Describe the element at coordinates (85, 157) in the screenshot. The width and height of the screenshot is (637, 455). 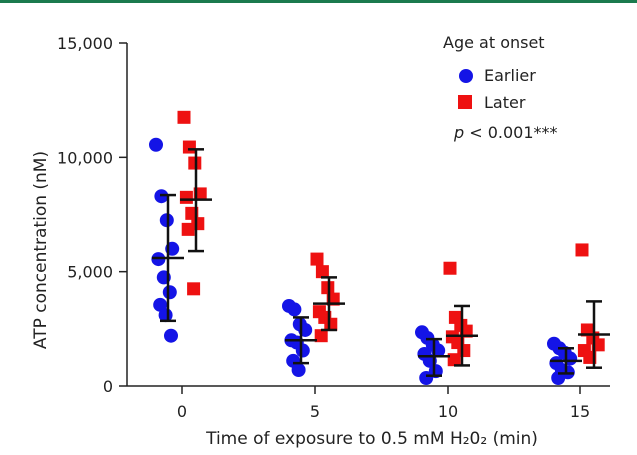
I see `y-tick-label: 10,000` at that location.